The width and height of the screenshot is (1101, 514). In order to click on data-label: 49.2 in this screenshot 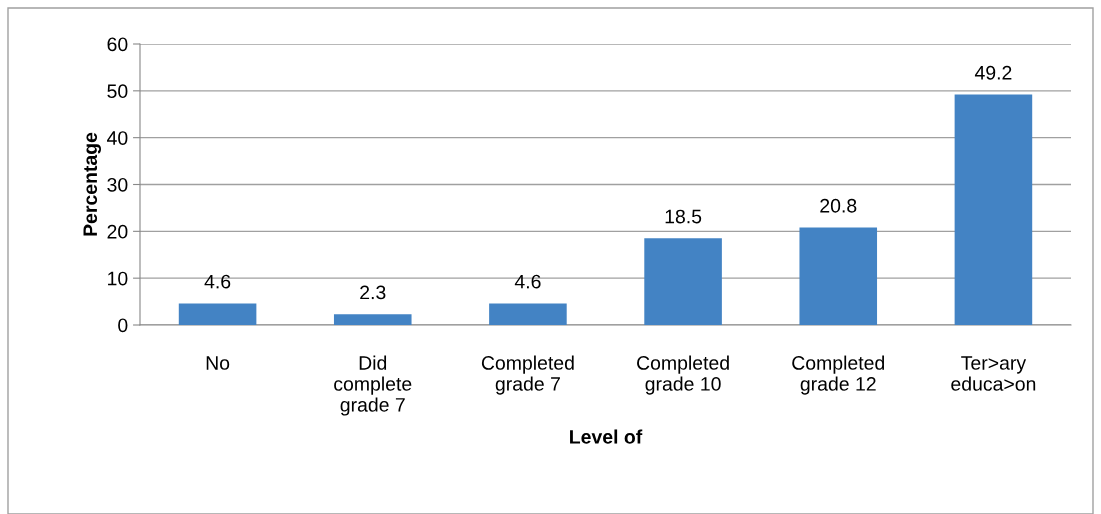, I will do `click(993, 72)`.